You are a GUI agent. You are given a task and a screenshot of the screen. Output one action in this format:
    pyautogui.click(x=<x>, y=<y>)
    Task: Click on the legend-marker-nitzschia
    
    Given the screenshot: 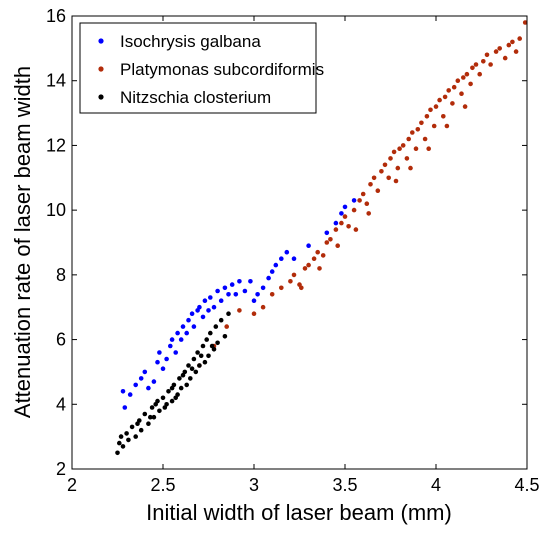 What is the action you would take?
    pyautogui.click(x=101, y=97)
    